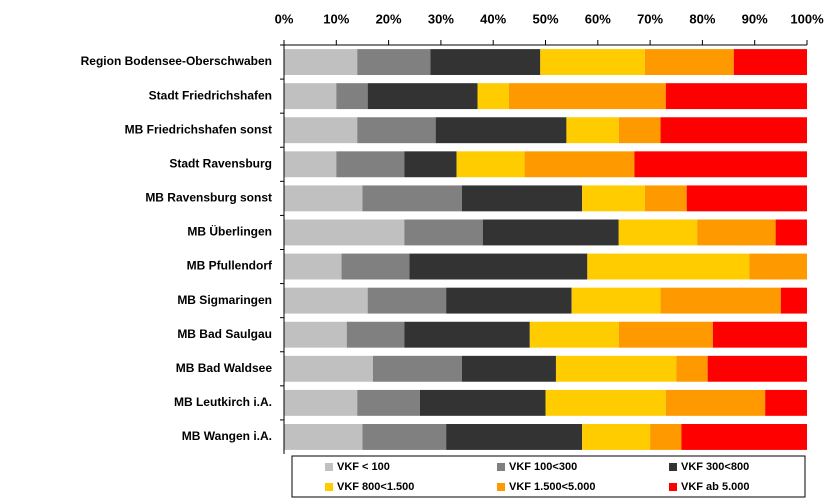 Image resolution: width=831 pixels, height=498 pixels. I want to click on x-tick-label: 60%, so click(598, 18).